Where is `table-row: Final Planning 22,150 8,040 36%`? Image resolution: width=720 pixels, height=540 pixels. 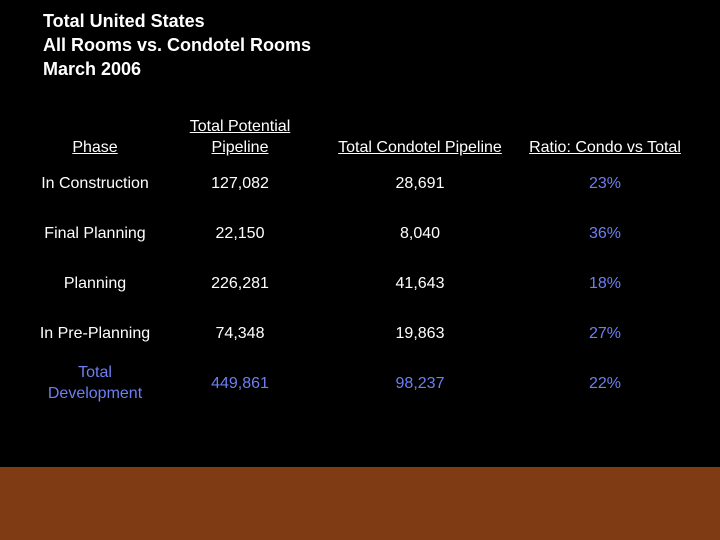
table-row: Final Planning 22,150 8,040 36% is located at coordinates (360, 233).